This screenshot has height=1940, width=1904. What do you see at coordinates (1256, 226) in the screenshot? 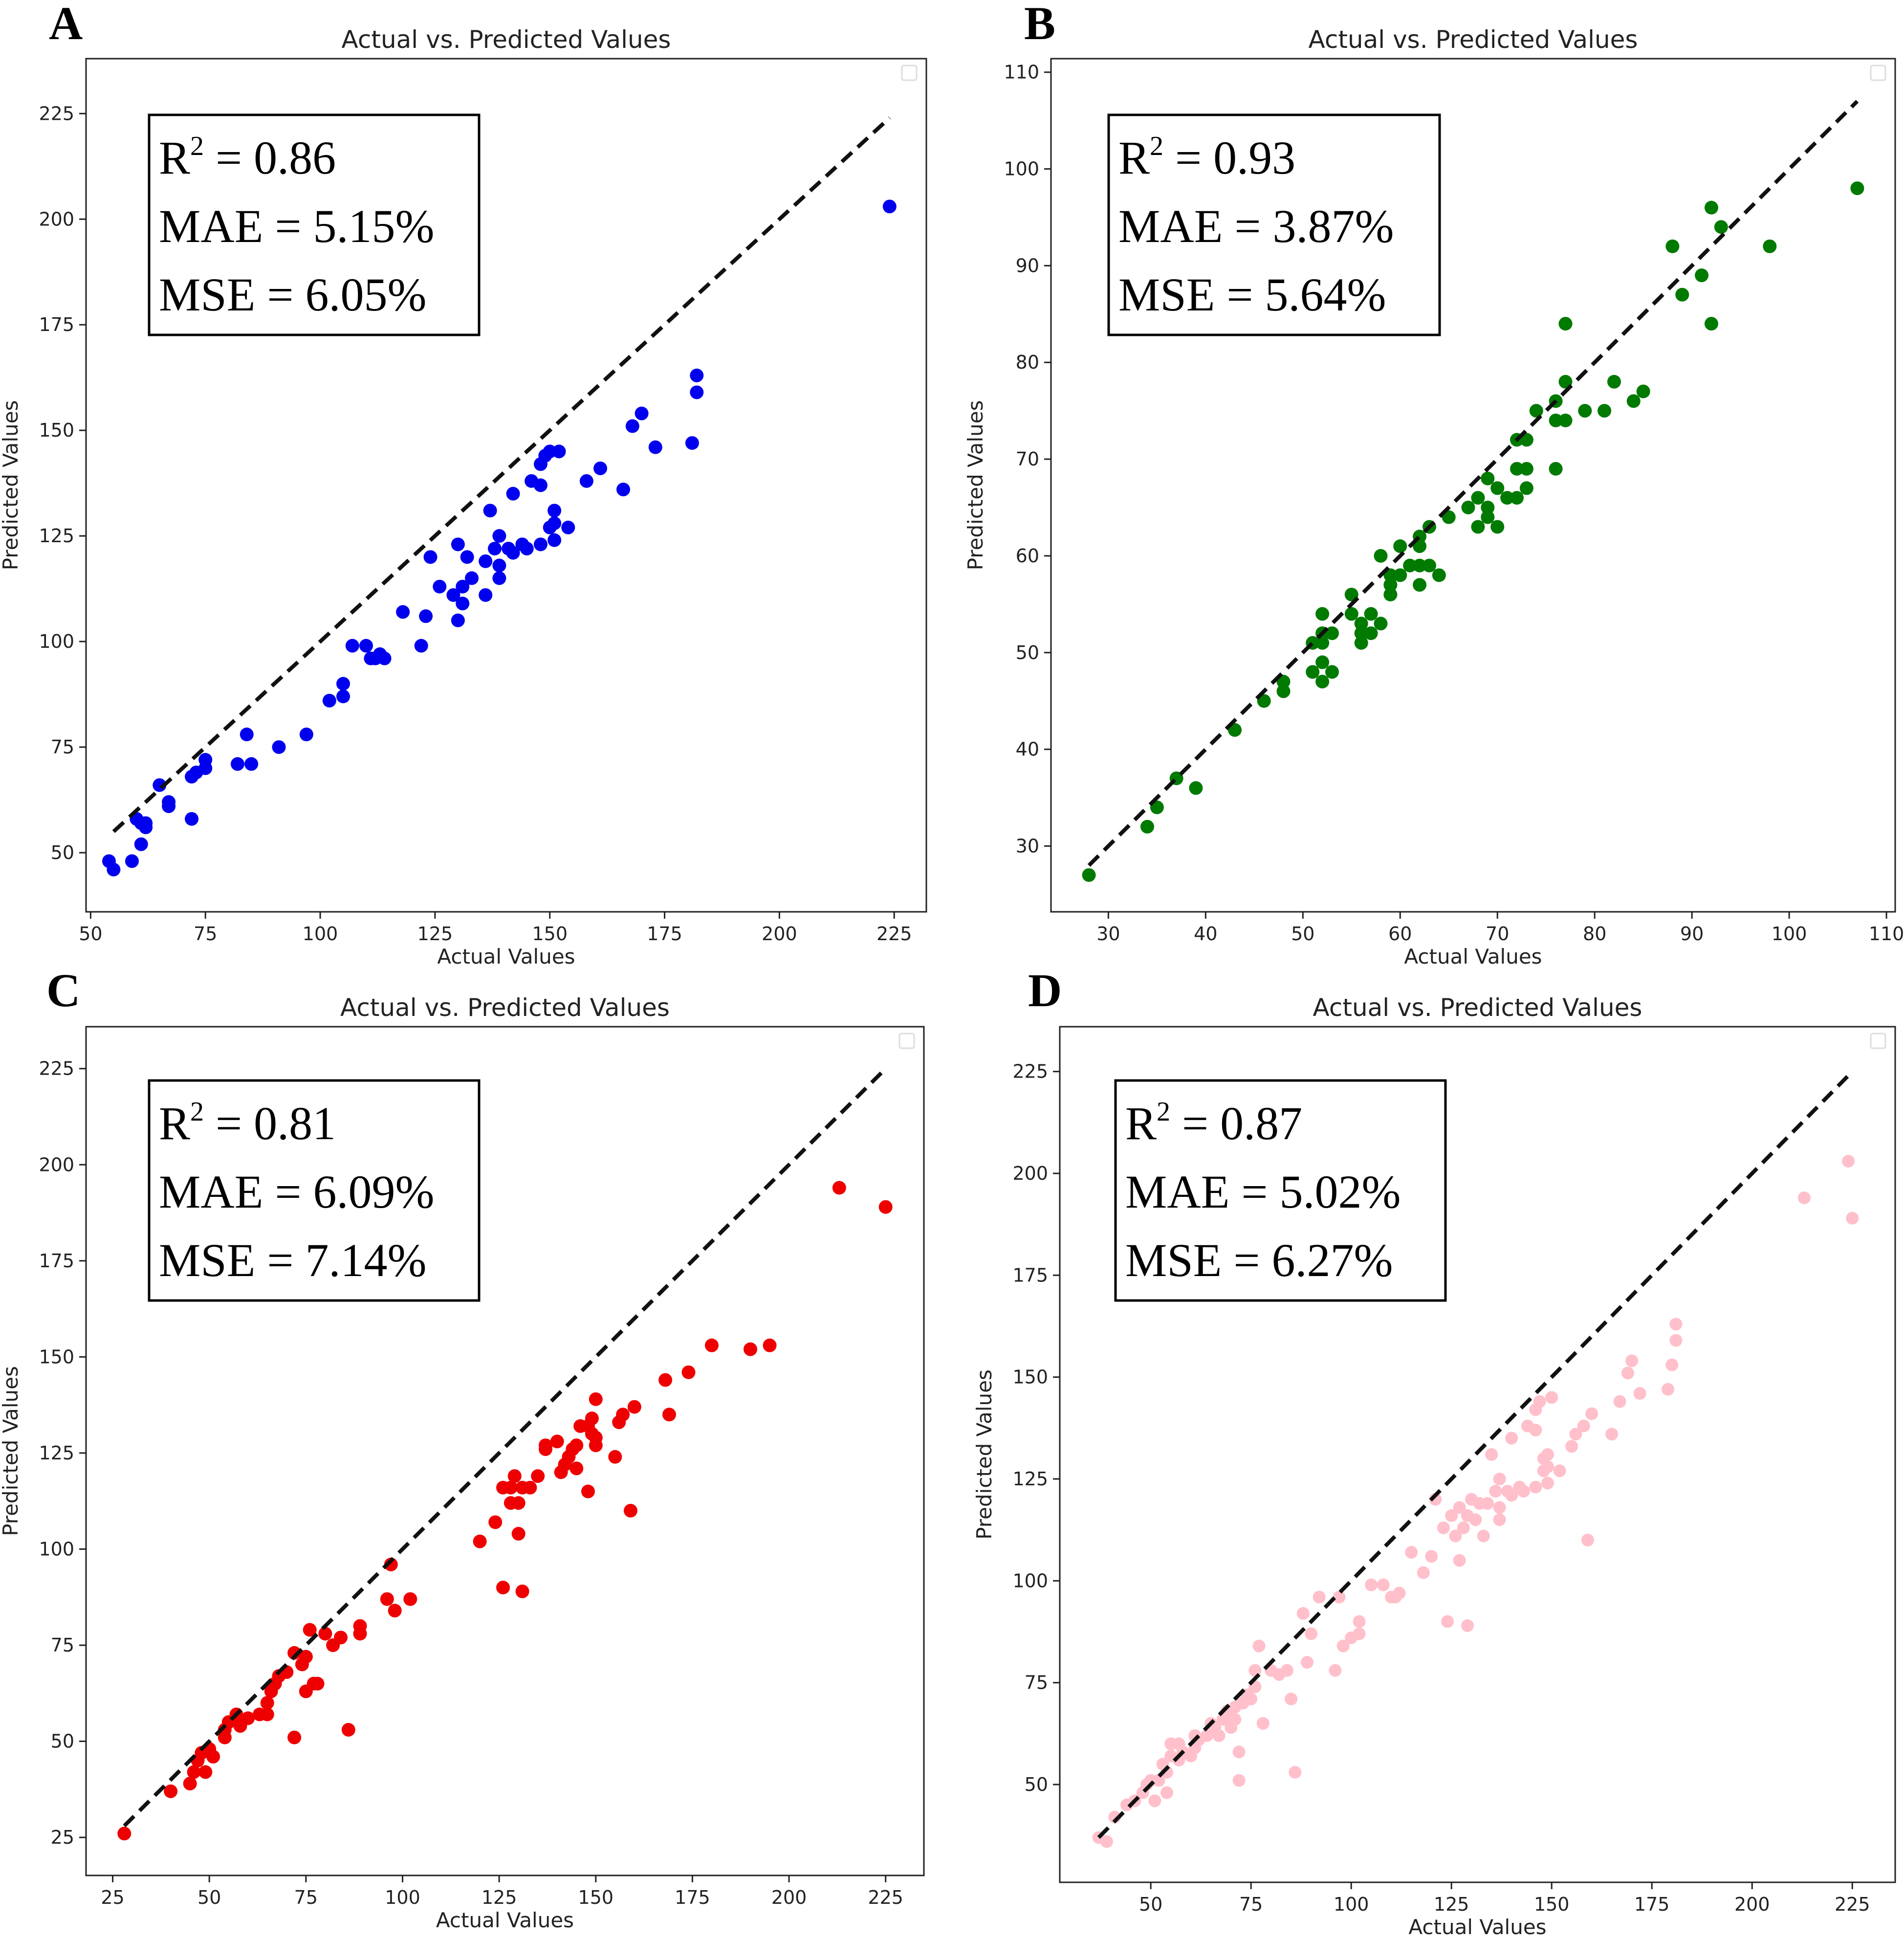
I see `mae-metric: MAE = 3.87%` at bounding box center [1256, 226].